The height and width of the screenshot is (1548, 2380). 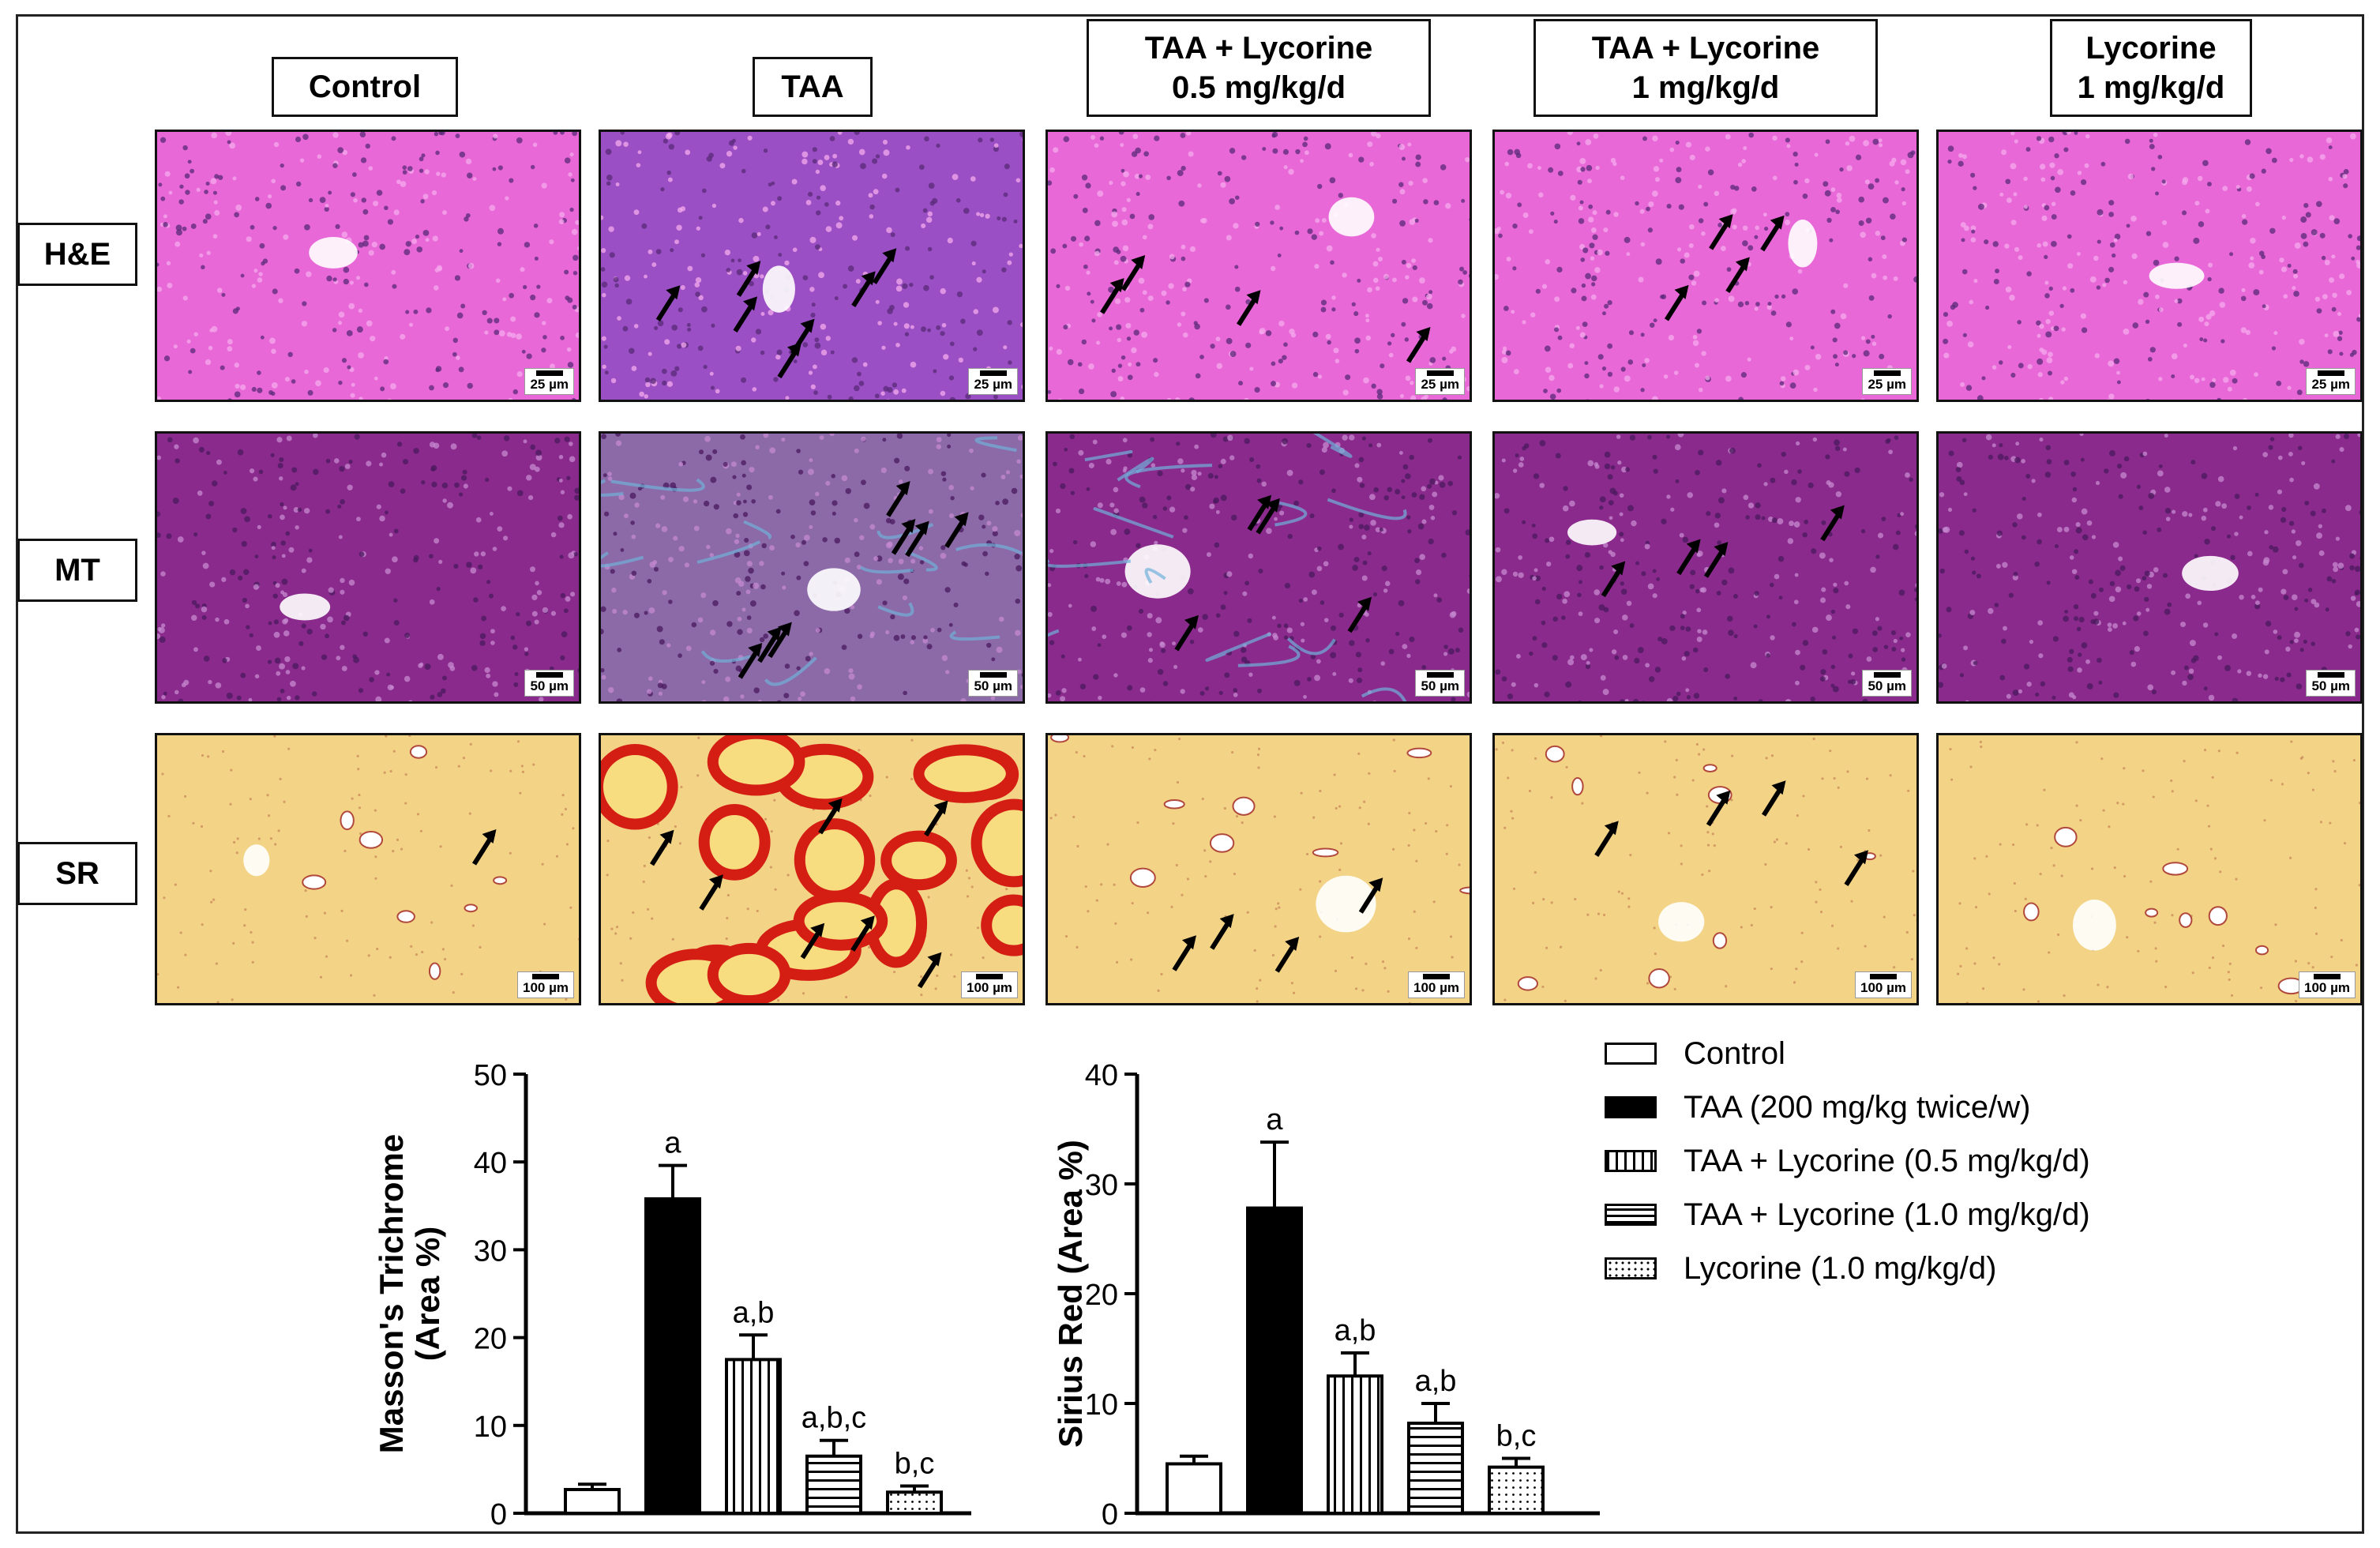 I want to click on y-tick-label: 0, so click(x=1110, y=1515).